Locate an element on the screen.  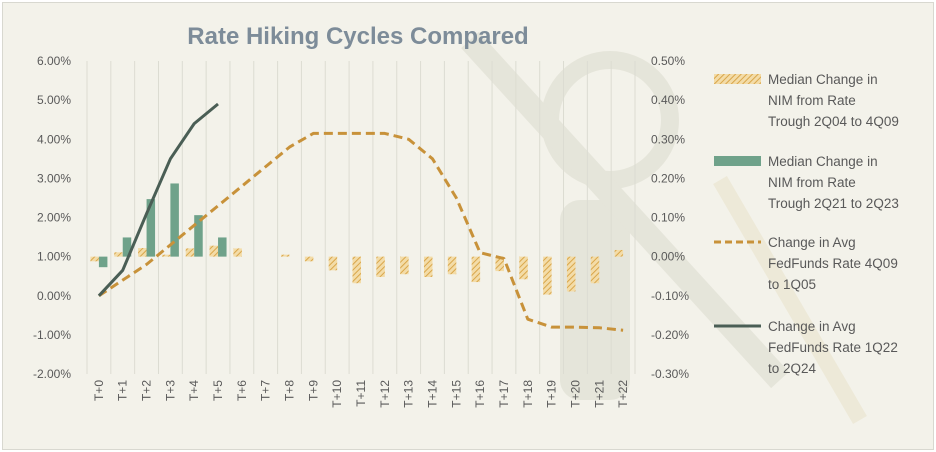
right-tick-label: -0.20% is located at coordinates (670, 335).